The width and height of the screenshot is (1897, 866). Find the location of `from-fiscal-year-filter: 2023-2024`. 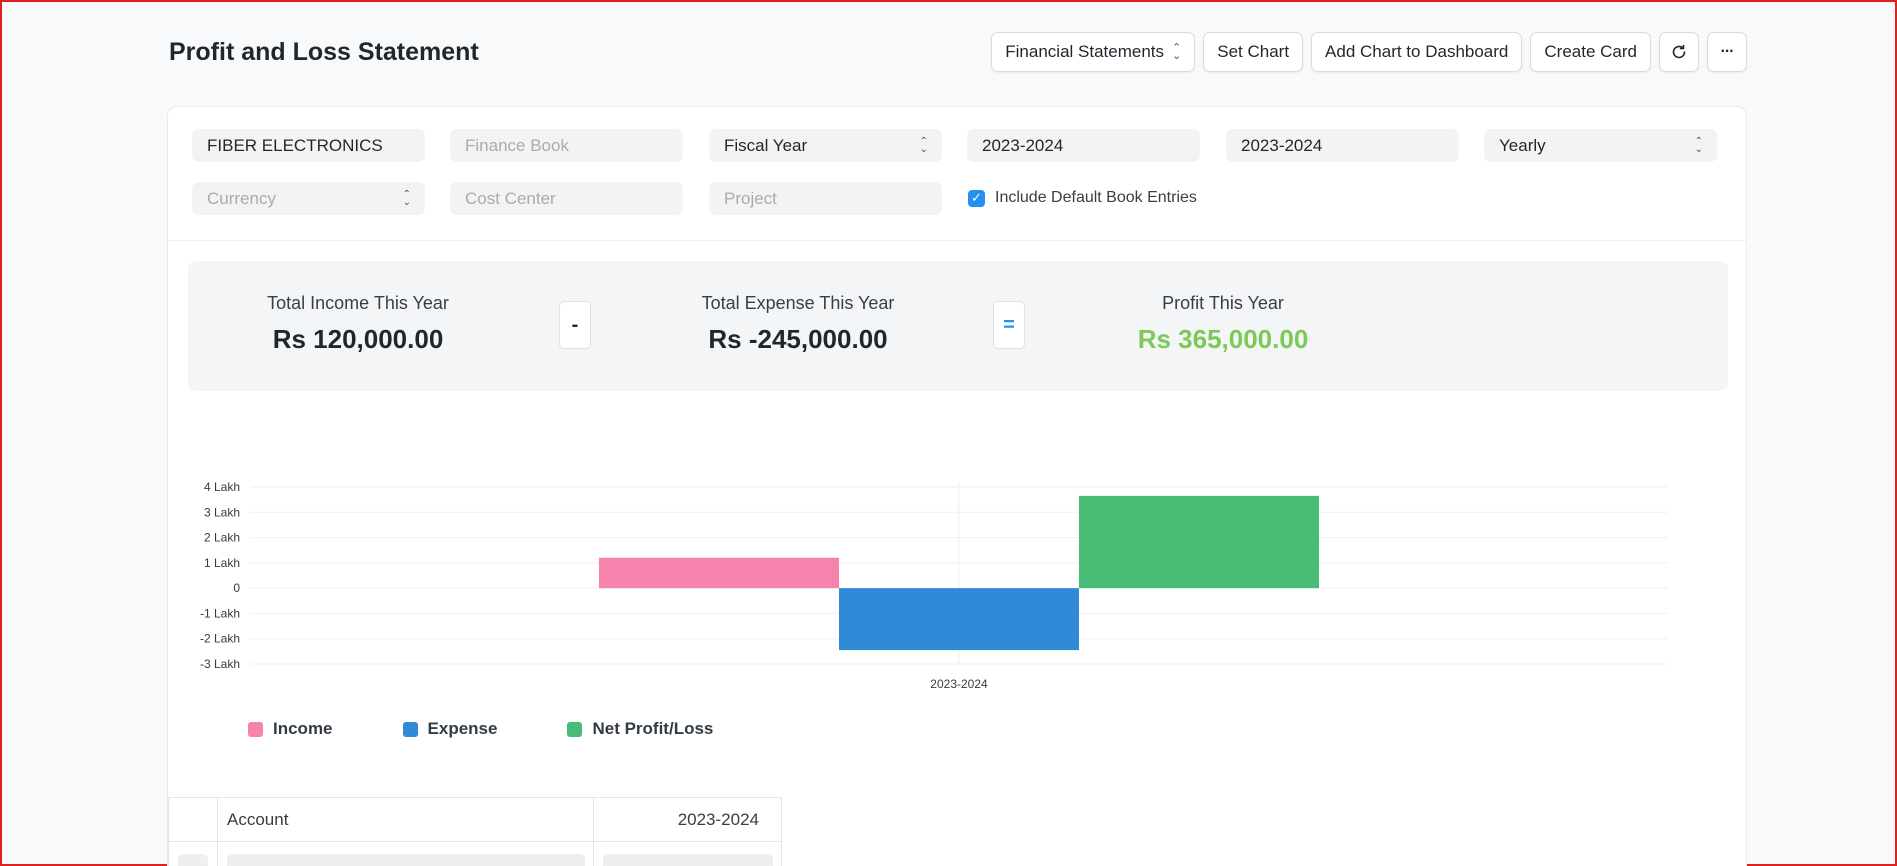

from-fiscal-year-filter: 2023-2024 is located at coordinates (1083, 145).